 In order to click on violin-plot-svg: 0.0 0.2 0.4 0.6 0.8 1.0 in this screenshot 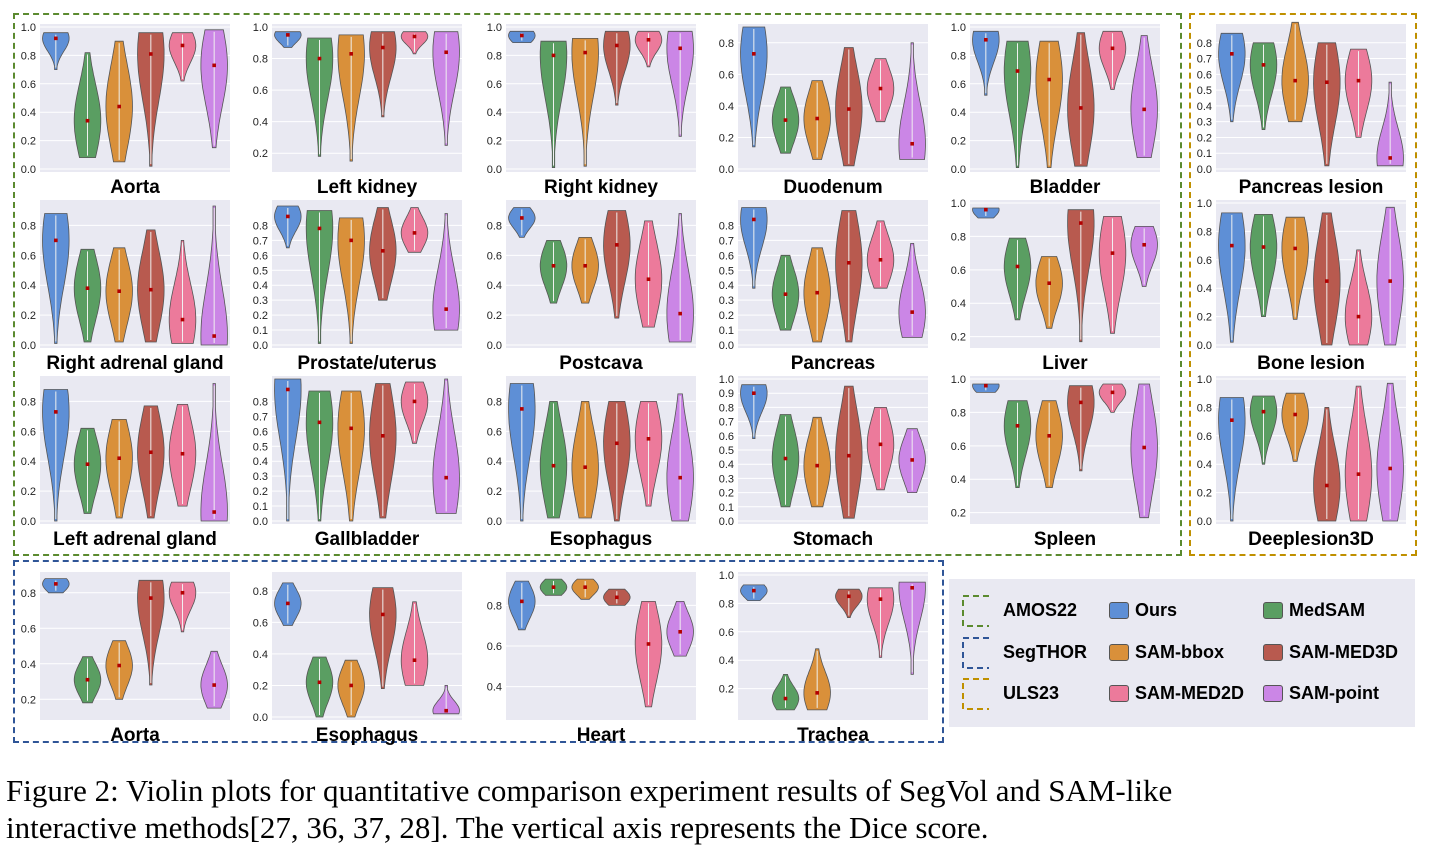, I will do `click(1055, 99)`.